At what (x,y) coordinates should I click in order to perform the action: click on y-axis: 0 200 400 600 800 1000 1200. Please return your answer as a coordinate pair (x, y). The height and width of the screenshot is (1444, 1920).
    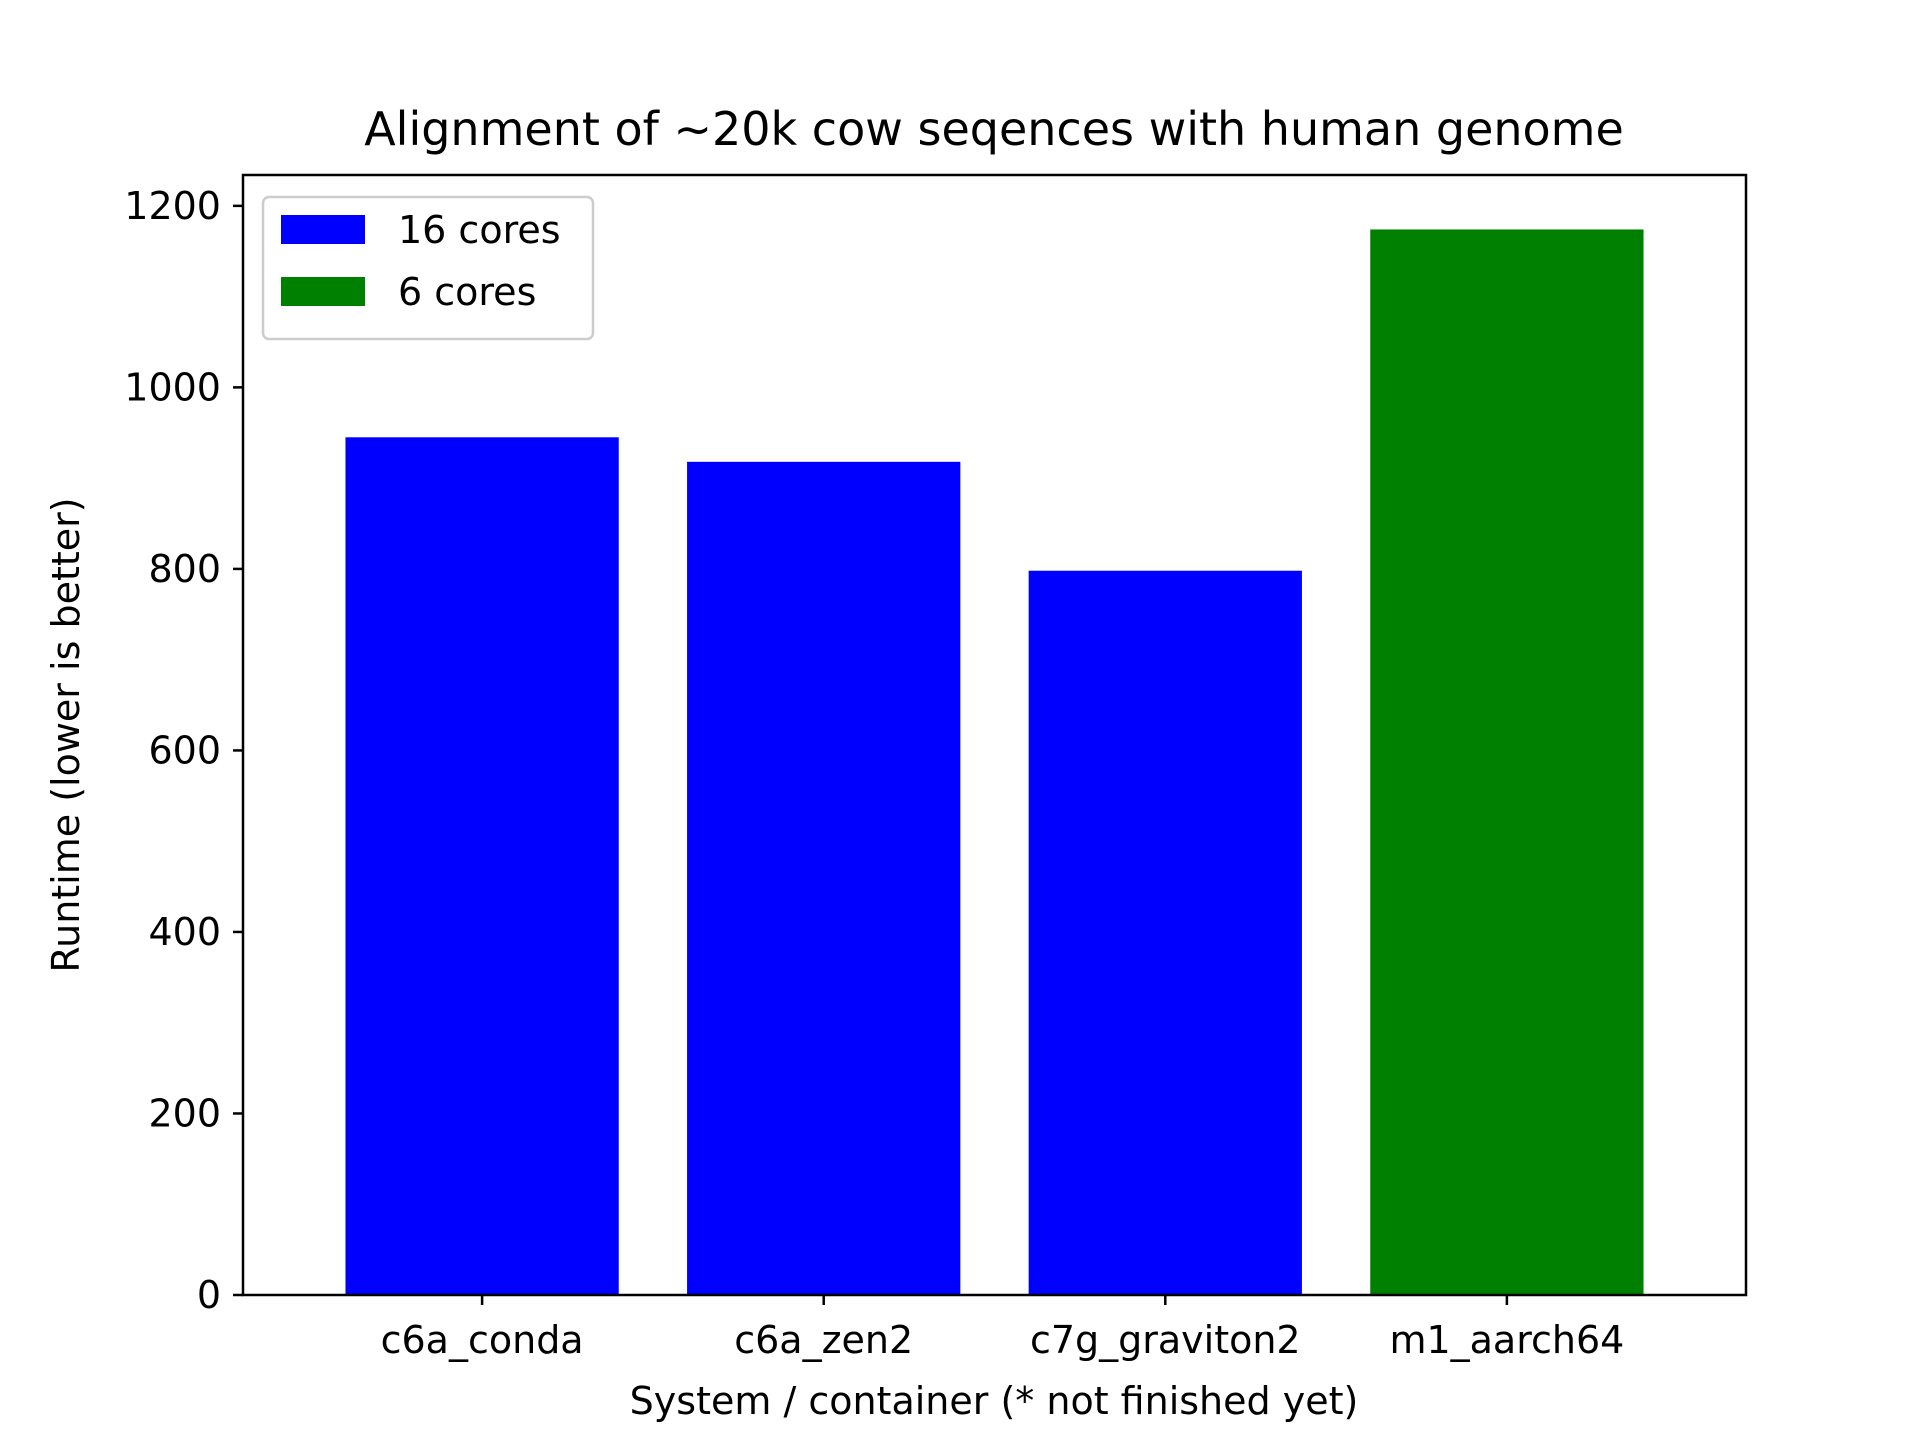
    Looking at the image, I should click on (183, 750).